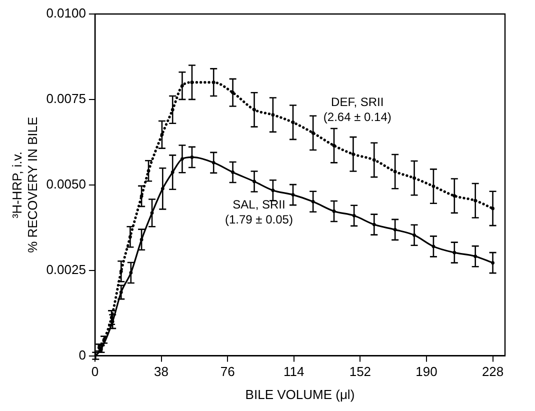 This screenshot has height=411, width=535. Describe the element at coordinates (427, 372) in the screenshot. I see `x-tick-label: 190` at that location.